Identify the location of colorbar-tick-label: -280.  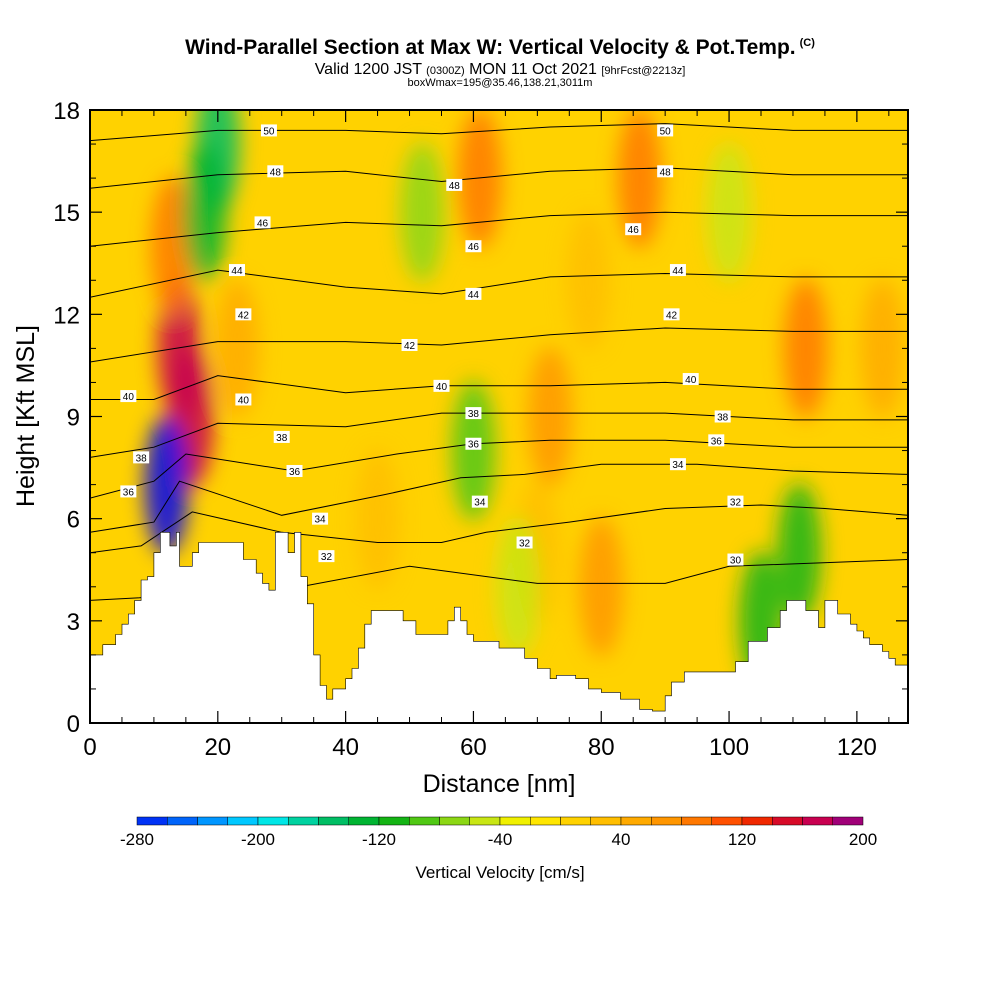
(137, 839).